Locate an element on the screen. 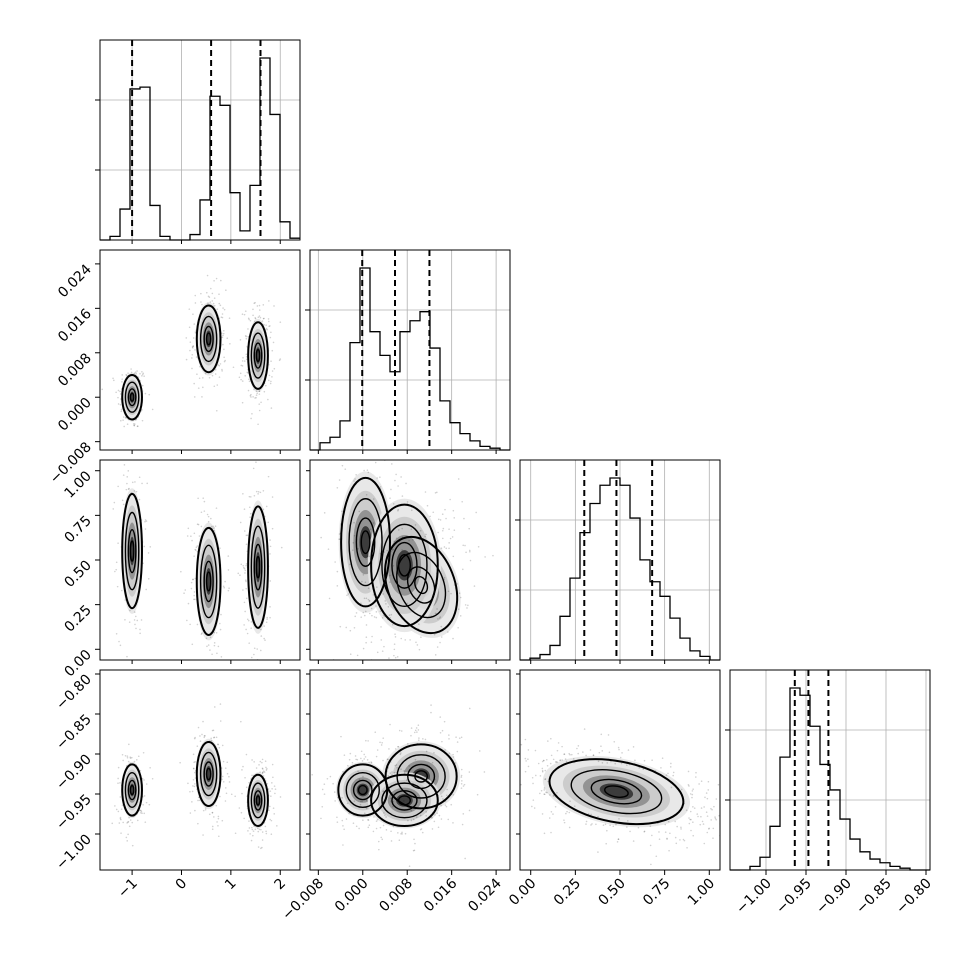 This screenshot has height=970, width=970. histogram-bars is located at coordinates (410, 359).